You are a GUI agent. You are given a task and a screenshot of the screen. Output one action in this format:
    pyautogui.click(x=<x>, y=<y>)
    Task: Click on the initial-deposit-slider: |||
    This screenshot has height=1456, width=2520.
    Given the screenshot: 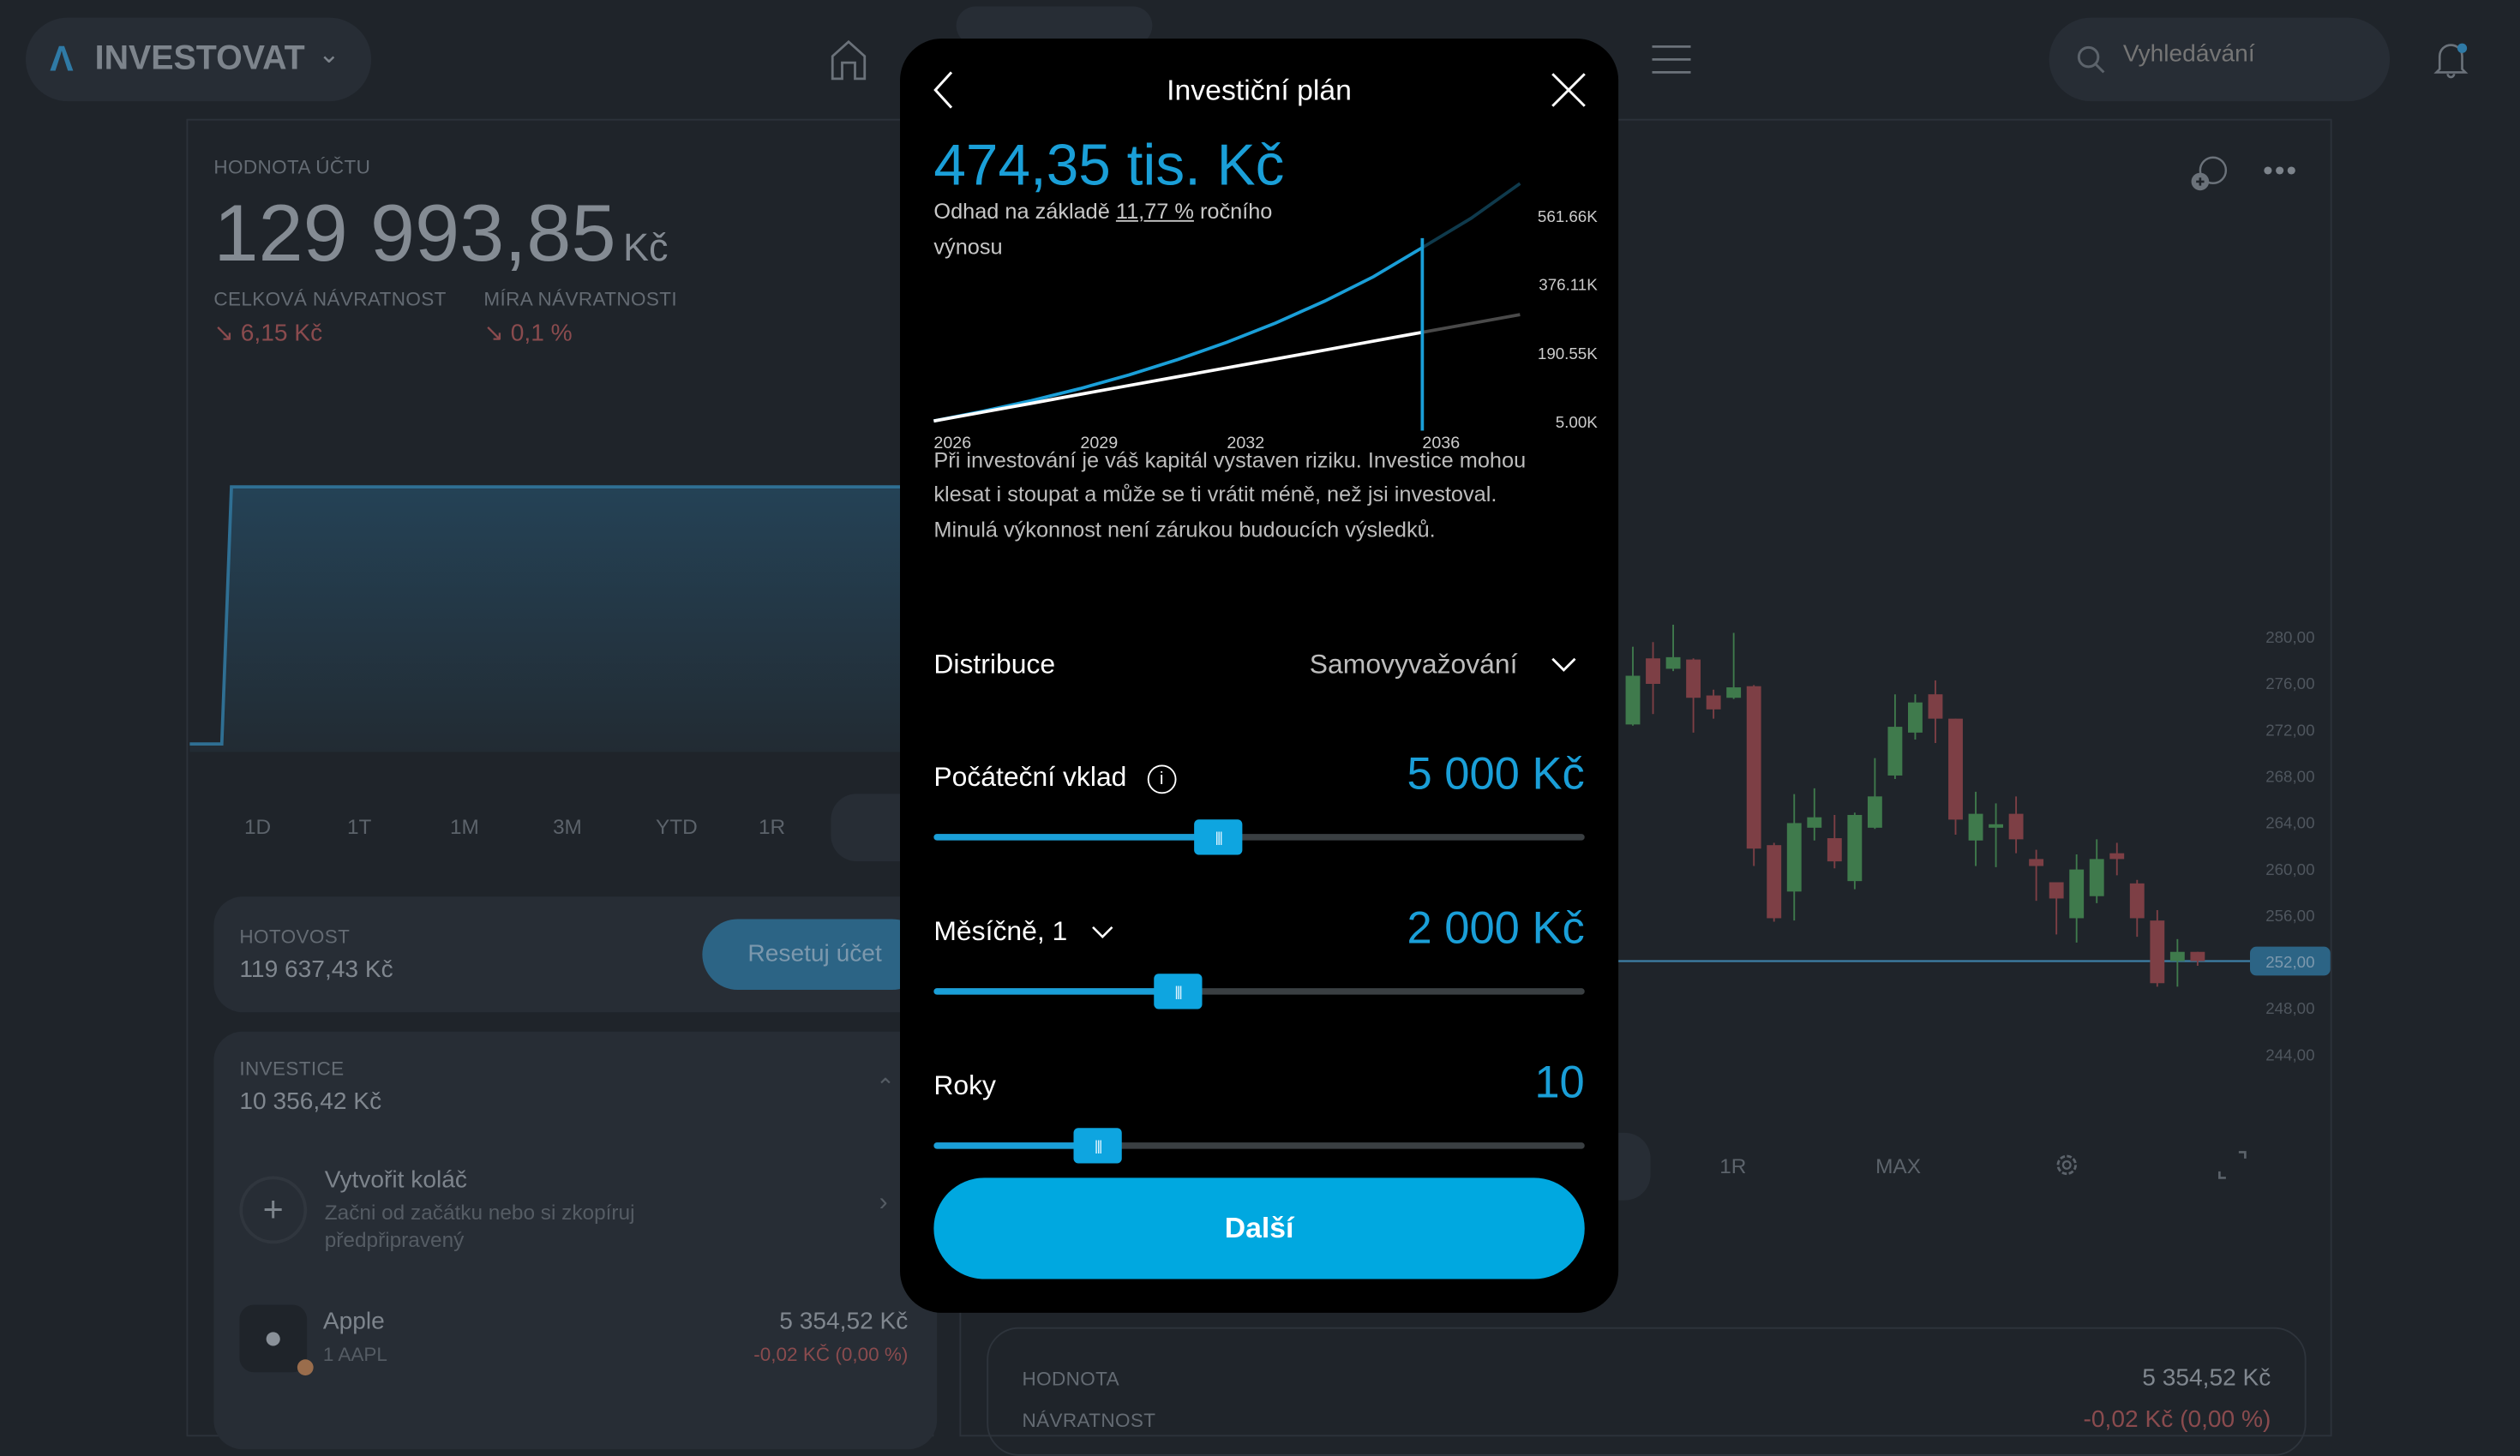 What is the action you would take?
    pyautogui.click(x=1259, y=837)
    